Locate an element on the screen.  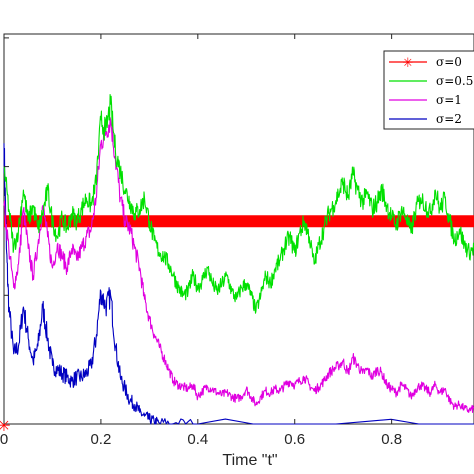
x-tick-label: 0.4 is located at coordinates (197, 439).